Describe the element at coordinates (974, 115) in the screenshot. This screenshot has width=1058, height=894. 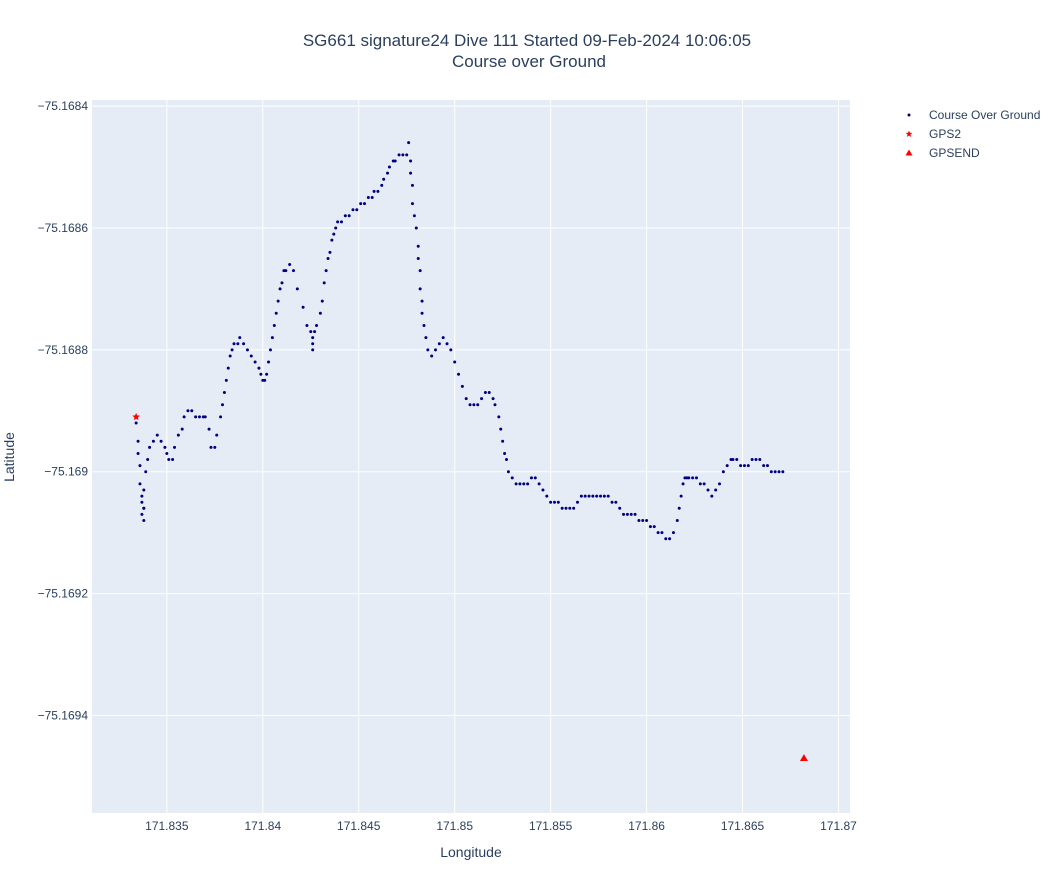
I see `legend-item: Course Over Ground` at that location.